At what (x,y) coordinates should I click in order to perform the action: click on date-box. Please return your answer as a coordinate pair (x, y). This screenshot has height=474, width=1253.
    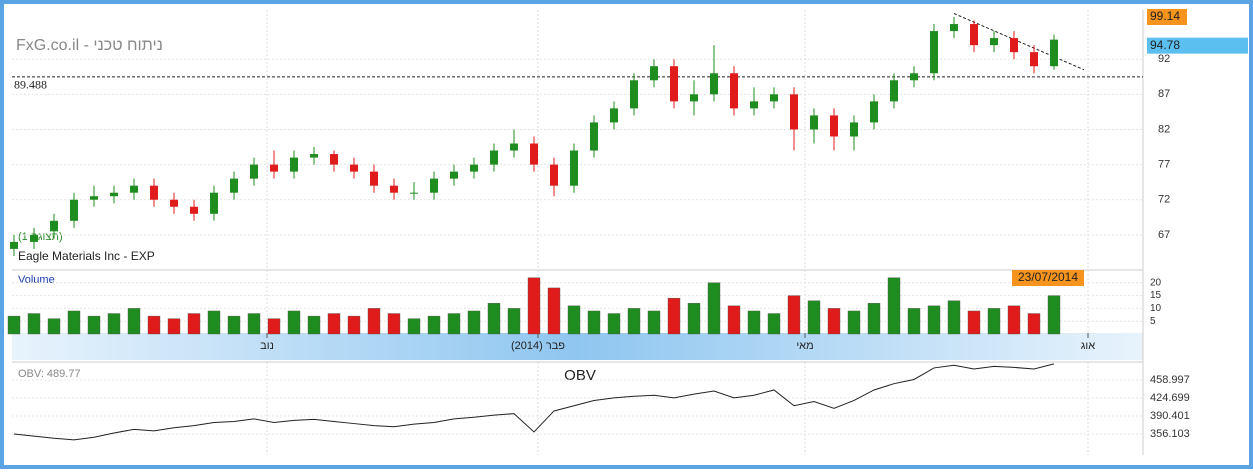
    Looking at the image, I should click on (1048, 278).